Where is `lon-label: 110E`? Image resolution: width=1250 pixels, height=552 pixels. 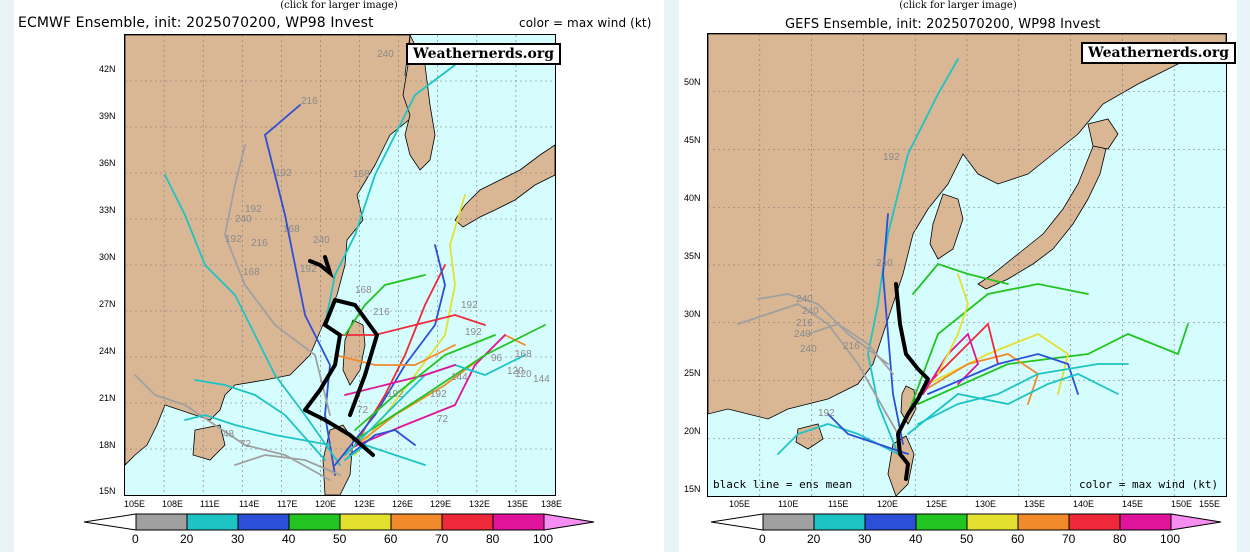
lon-label: 110E is located at coordinates (788, 504).